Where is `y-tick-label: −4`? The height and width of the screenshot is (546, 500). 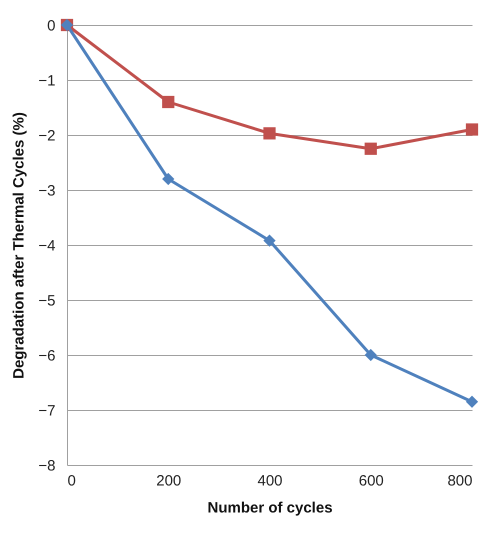
y-tick-label: −4 is located at coordinates (47, 246).